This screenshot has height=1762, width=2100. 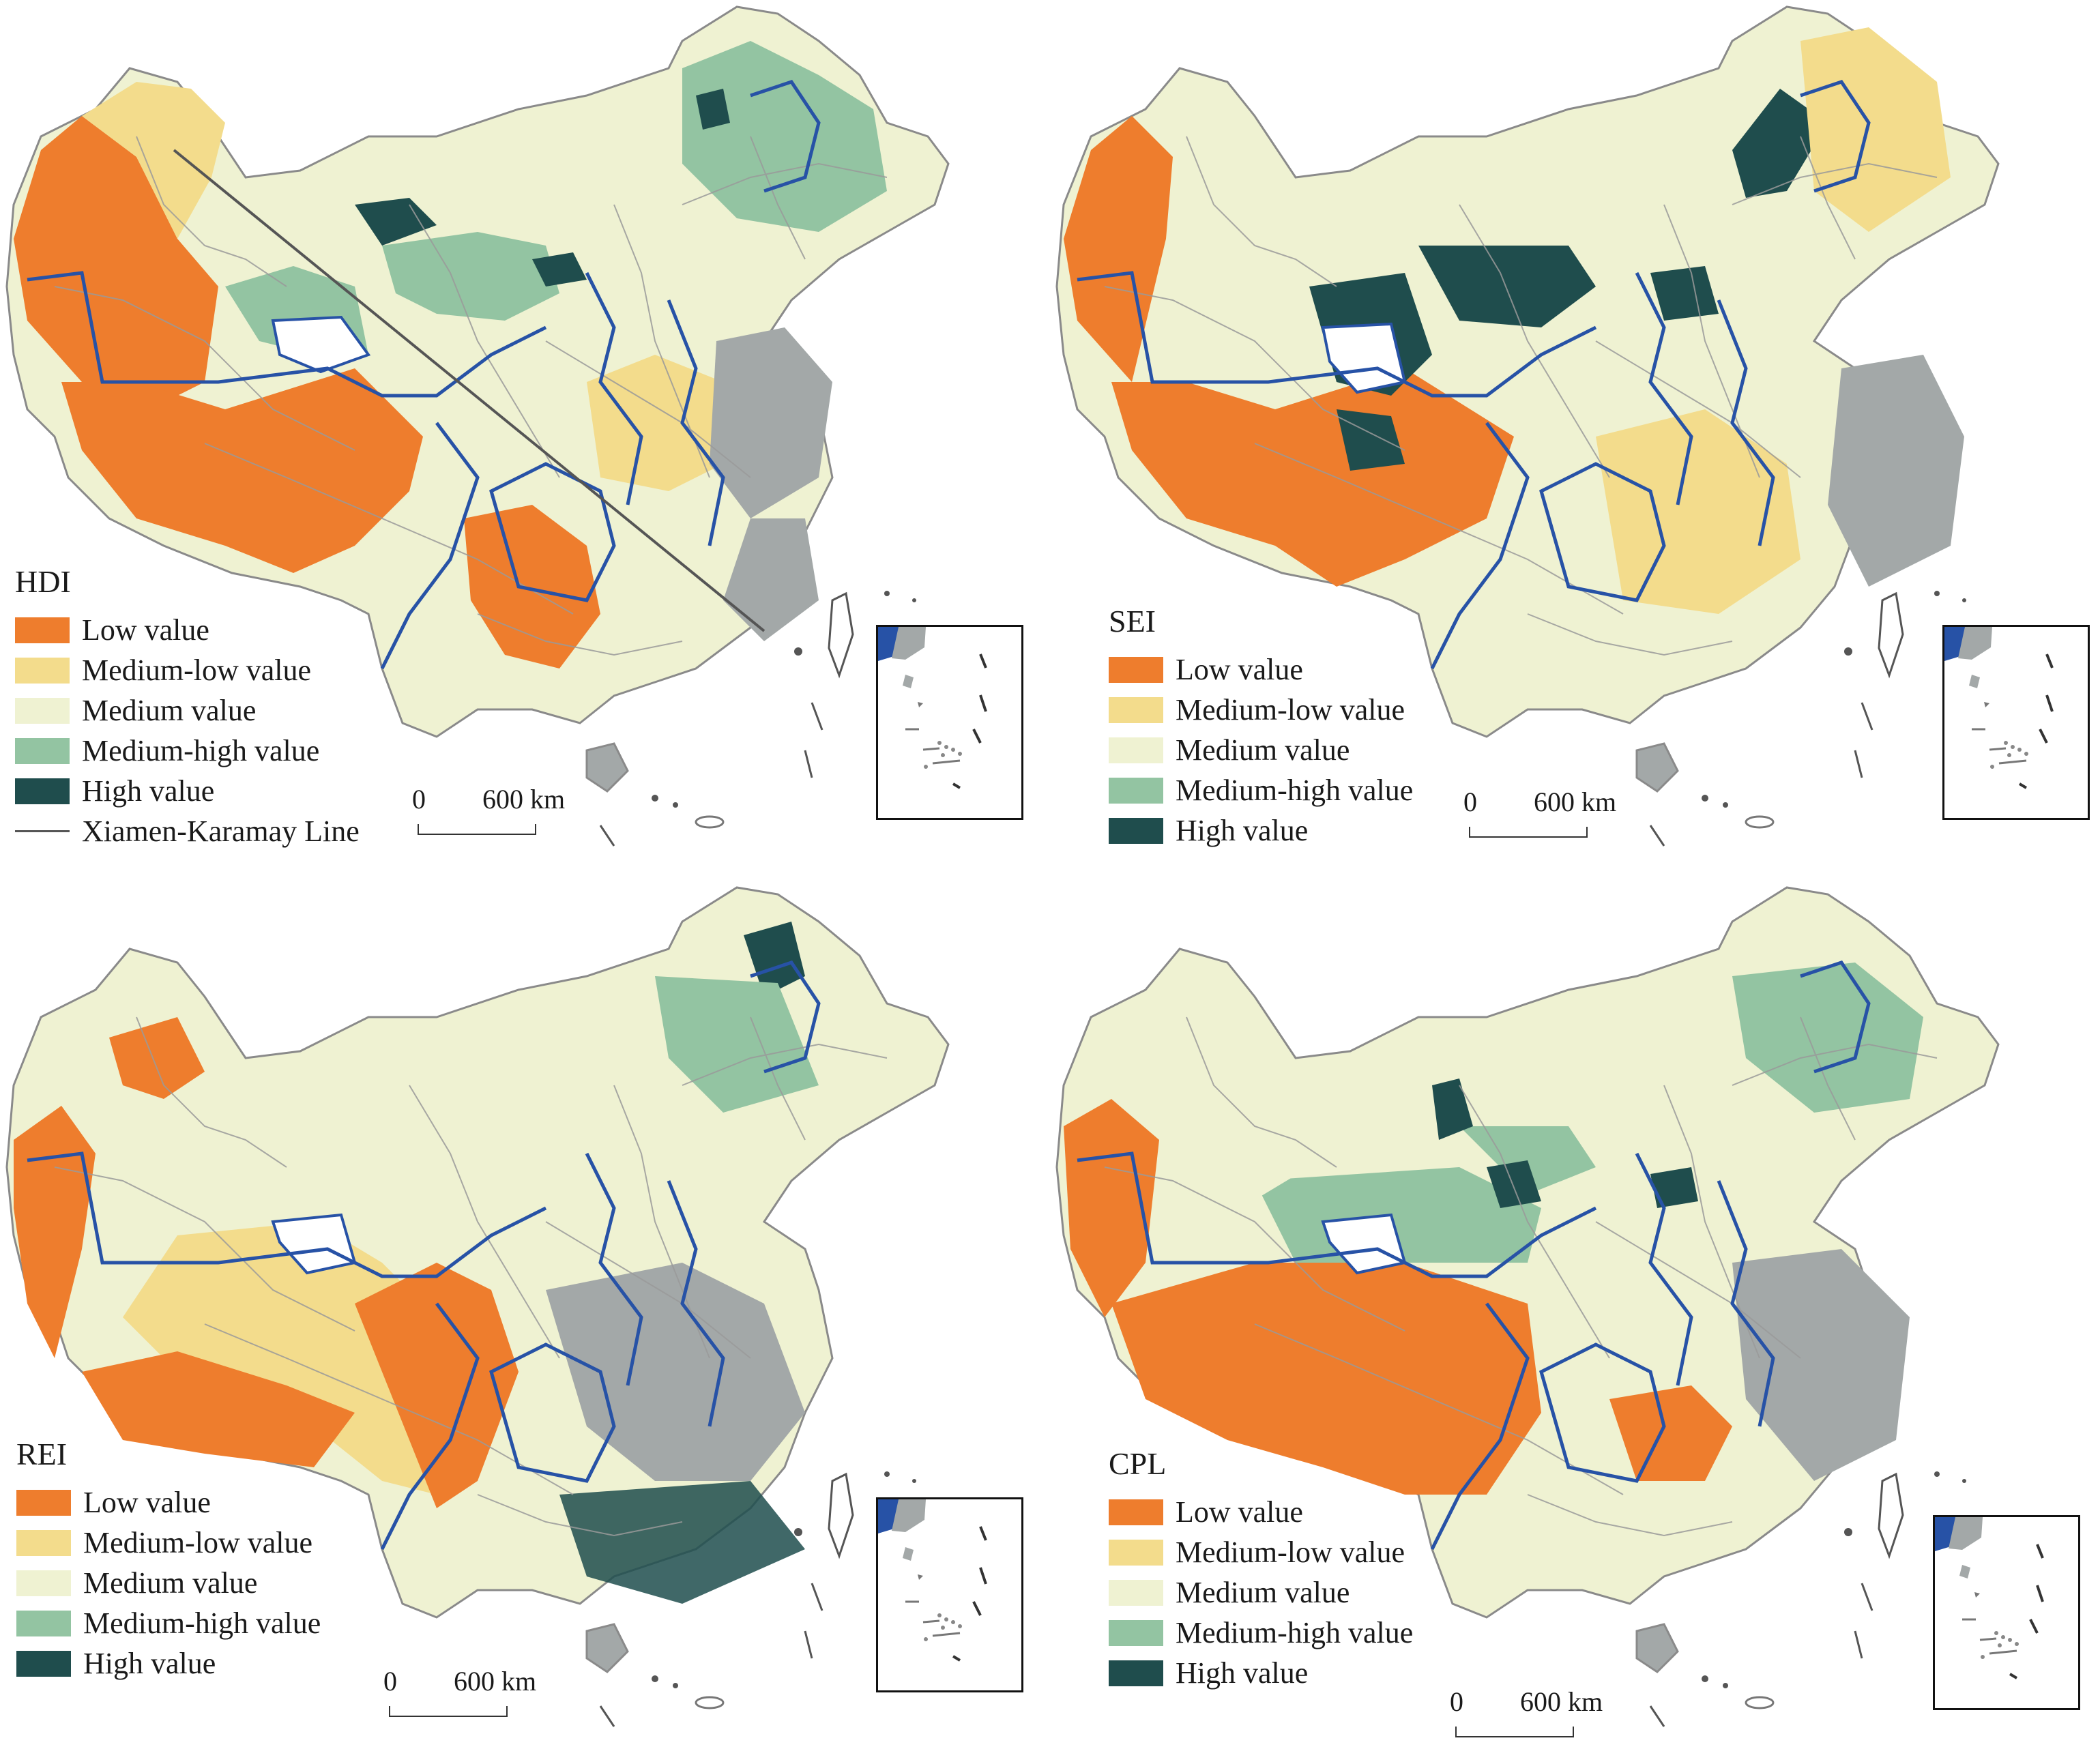 I want to click on line-swatch, so click(x=42, y=831).